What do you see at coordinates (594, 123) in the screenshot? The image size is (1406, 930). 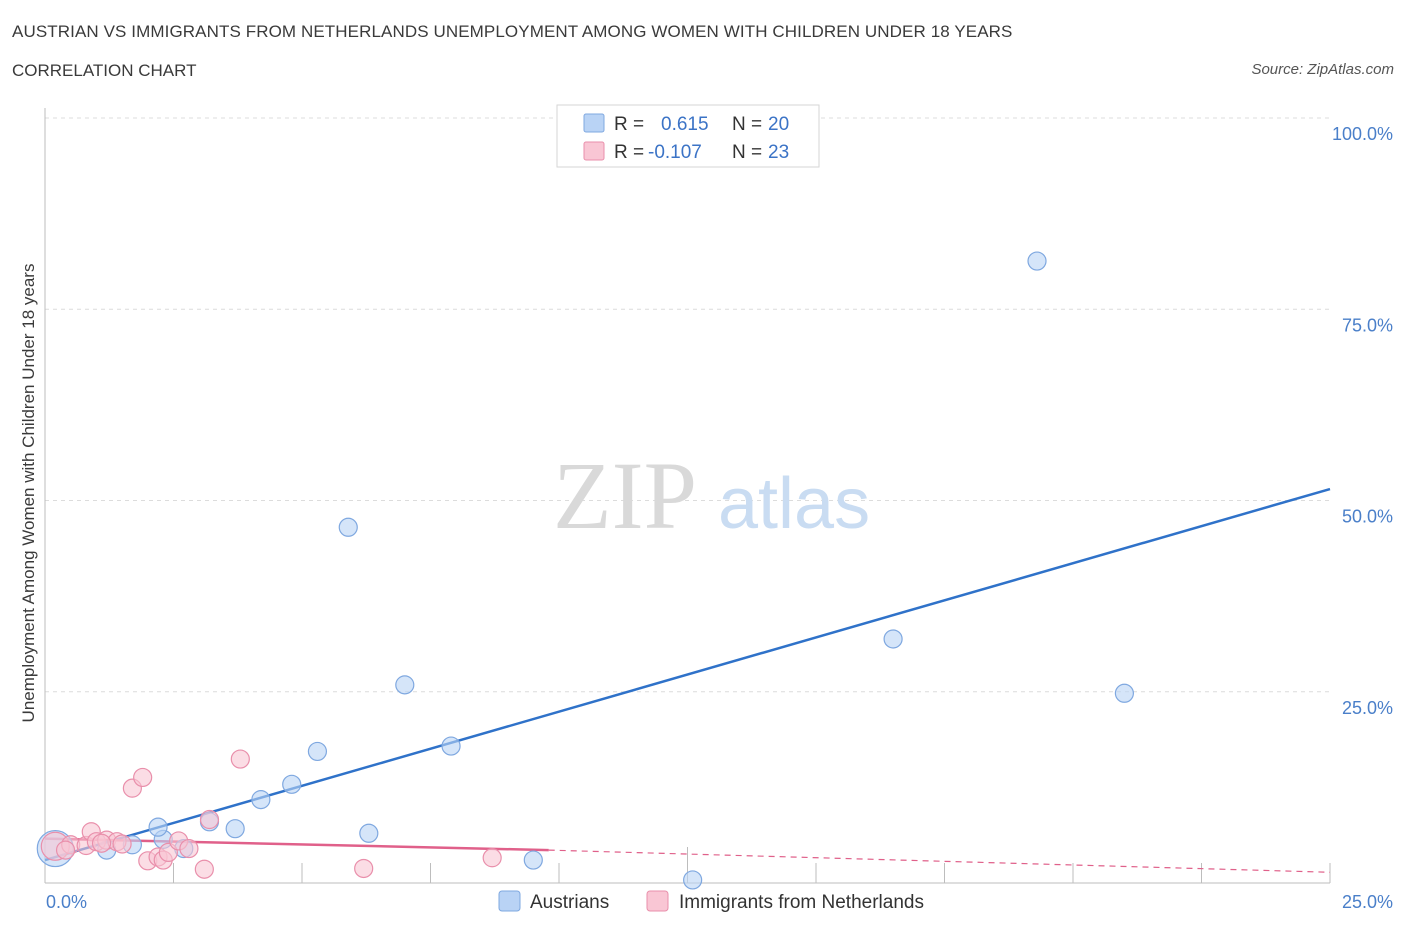 I see `legend-swatch-austrians` at bounding box center [594, 123].